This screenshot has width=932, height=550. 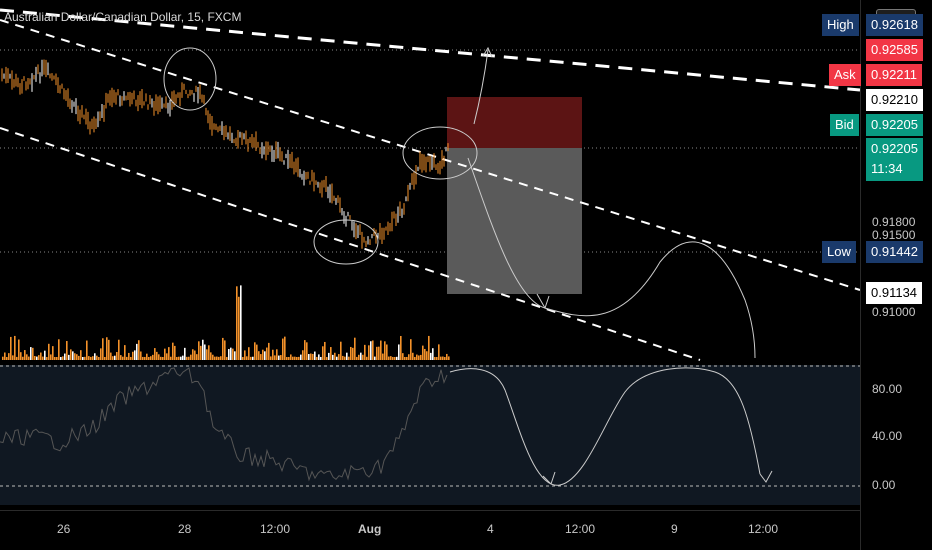 What do you see at coordinates (440, 153) in the screenshot?
I see `annotation-circle-right` at bounding box center [440, 153].